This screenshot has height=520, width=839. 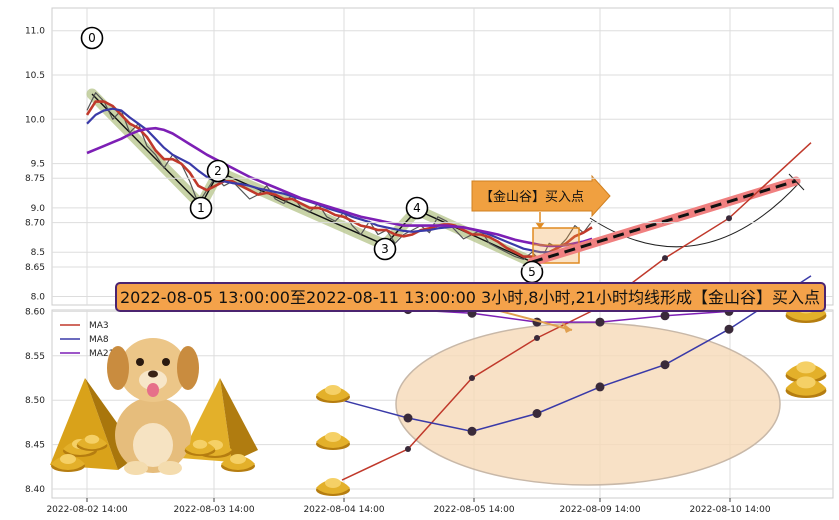 What do you see at coordinates (599, 510) in the screenshot?
I see `x-tick-label: 2022-08-09 14:00` at bounding box center [599, 510].